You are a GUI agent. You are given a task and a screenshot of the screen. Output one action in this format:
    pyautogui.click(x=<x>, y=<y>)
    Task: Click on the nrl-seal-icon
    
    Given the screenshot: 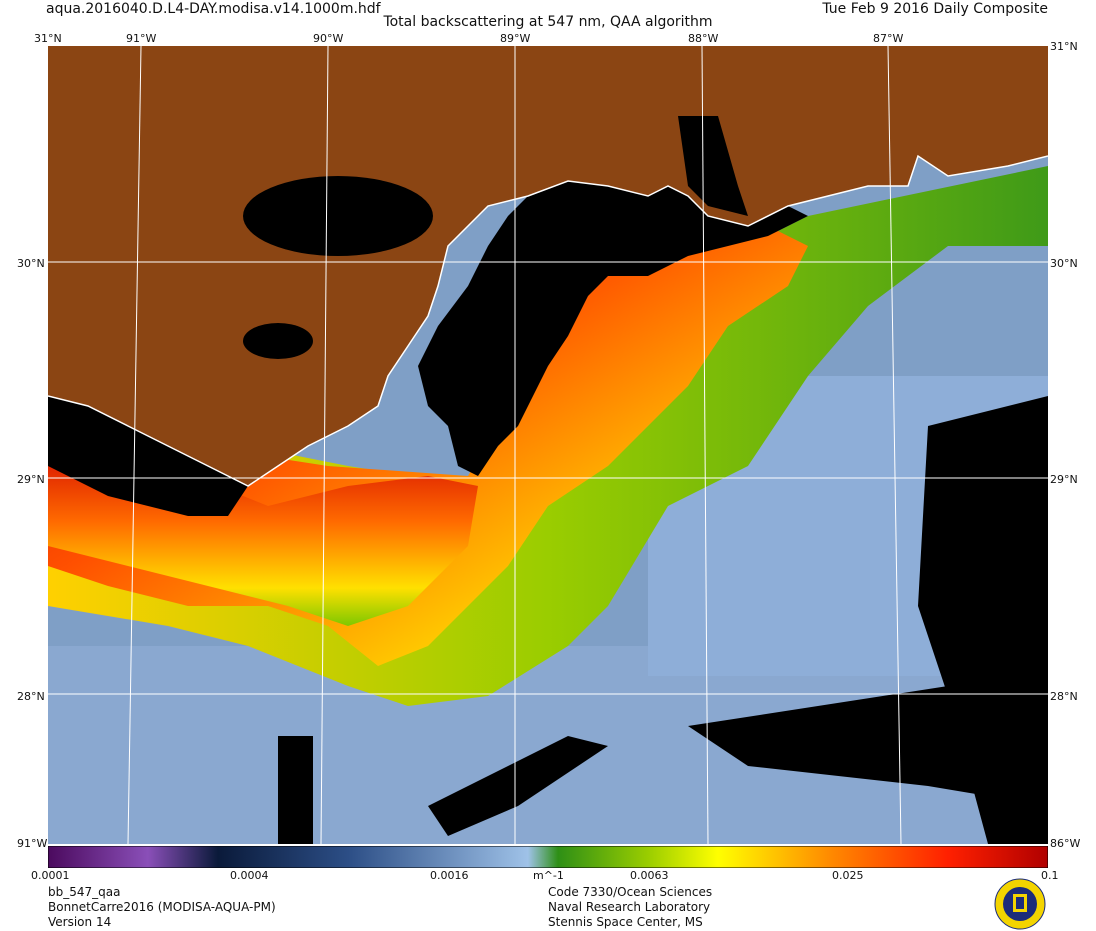 What is the action you would take?
    pyautogui.click(x=1020, y=904)
    